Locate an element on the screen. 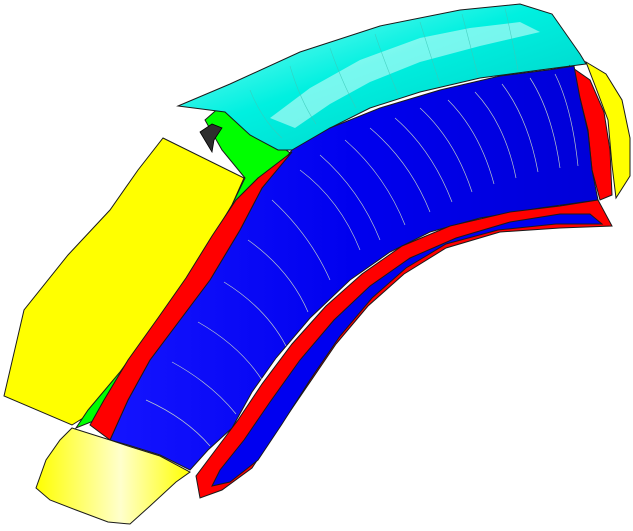 Image resolution: width=633 pixels, height=531 pixels. yellow-side-strip-outer is located at coordinates (608, 130).